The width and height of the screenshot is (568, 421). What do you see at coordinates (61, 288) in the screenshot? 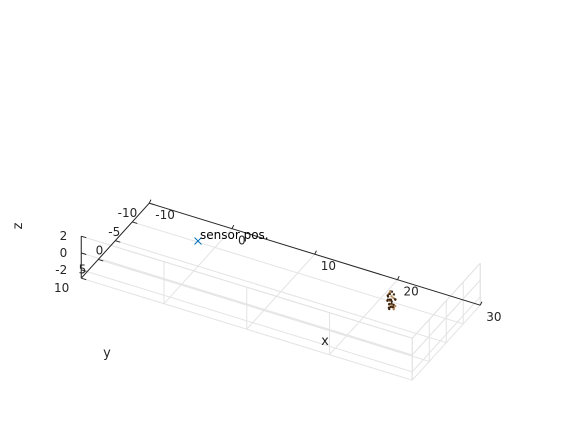
I see `y-tick-label: 10` at bounding box center [61, 288].